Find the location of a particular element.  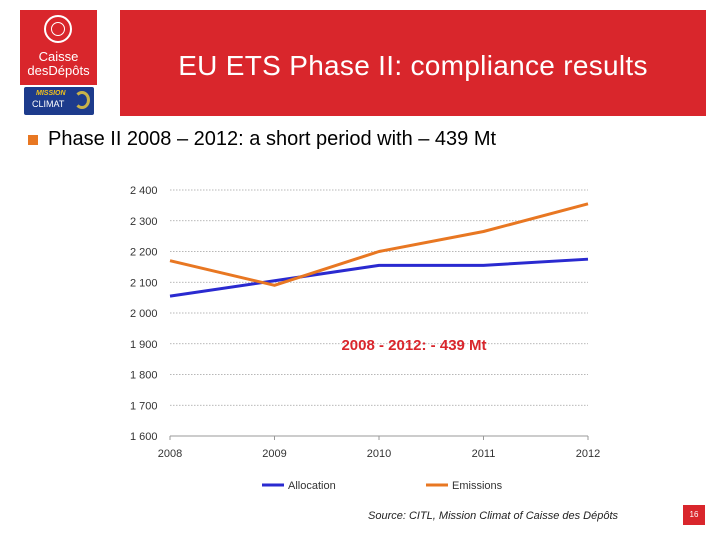

y-tick-label: 2 200 is located at coordinates (144, 253).